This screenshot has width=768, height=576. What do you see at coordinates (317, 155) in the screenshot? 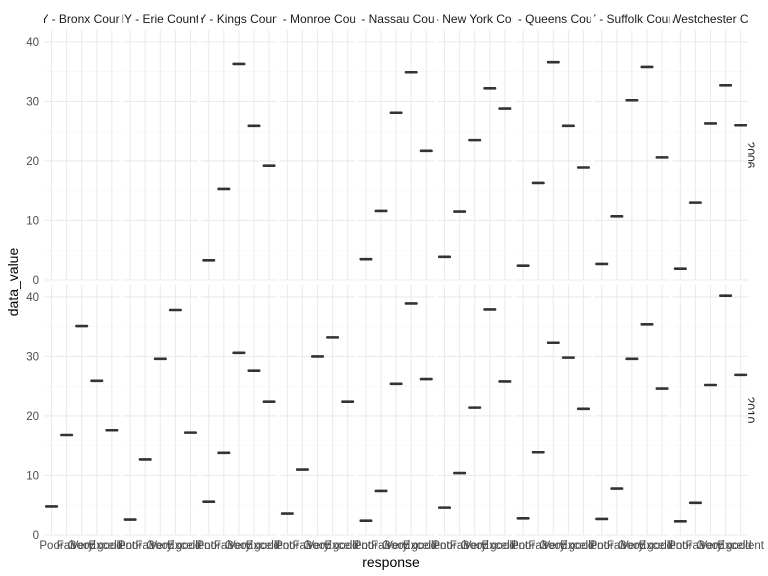
I see `panel-2006-ny-monroe-county` at bounding box center [317, 155].